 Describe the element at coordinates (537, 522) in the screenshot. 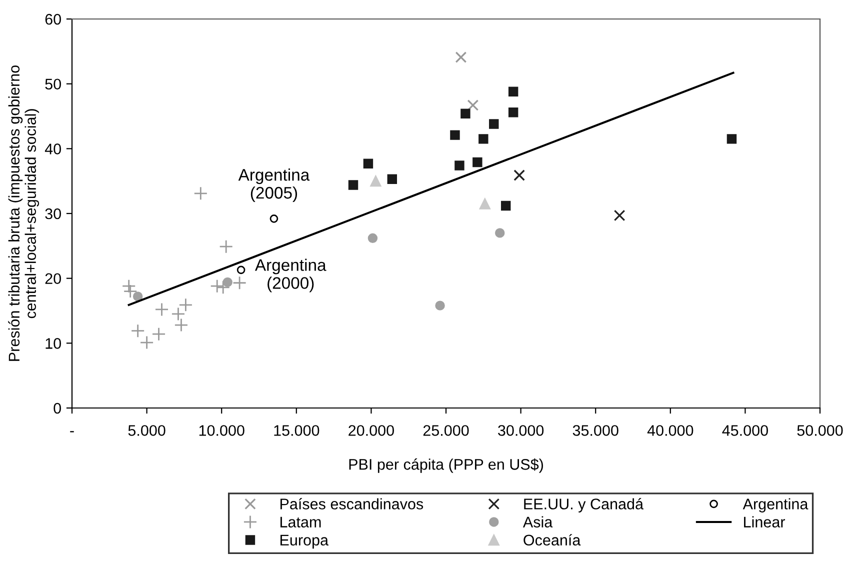

I see `legend-label: Asia` at that location.